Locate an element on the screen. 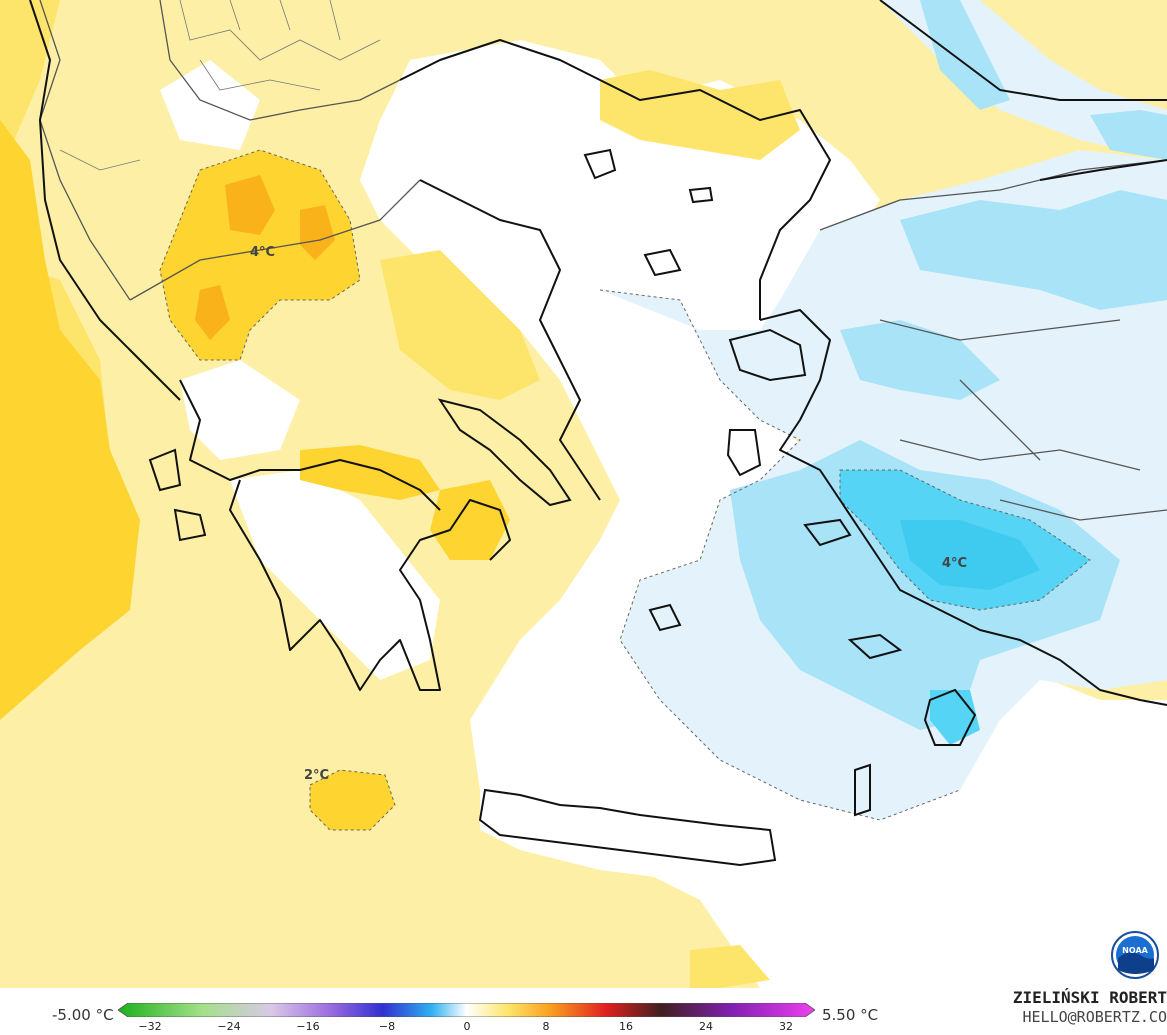 This screenshot has width=1167, height=1035. anomaly-gold-corinth is located at coordinates (370, 472).